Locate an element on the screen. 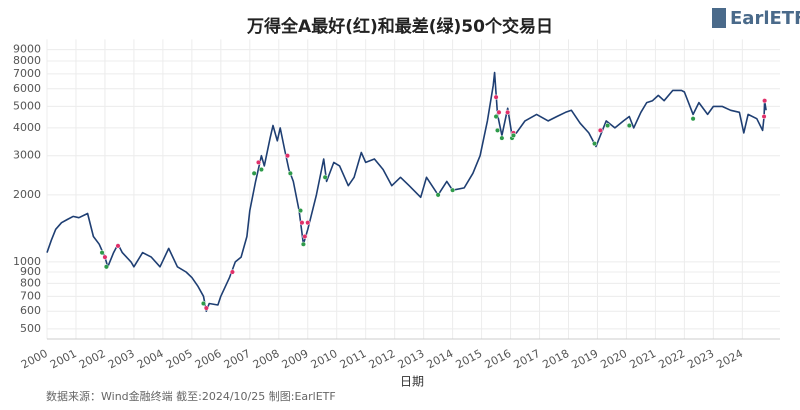 Image resolution: width=800 pixels, height=410 pixels. x-tick-label: 2013 is located at coordinates (411, 359).